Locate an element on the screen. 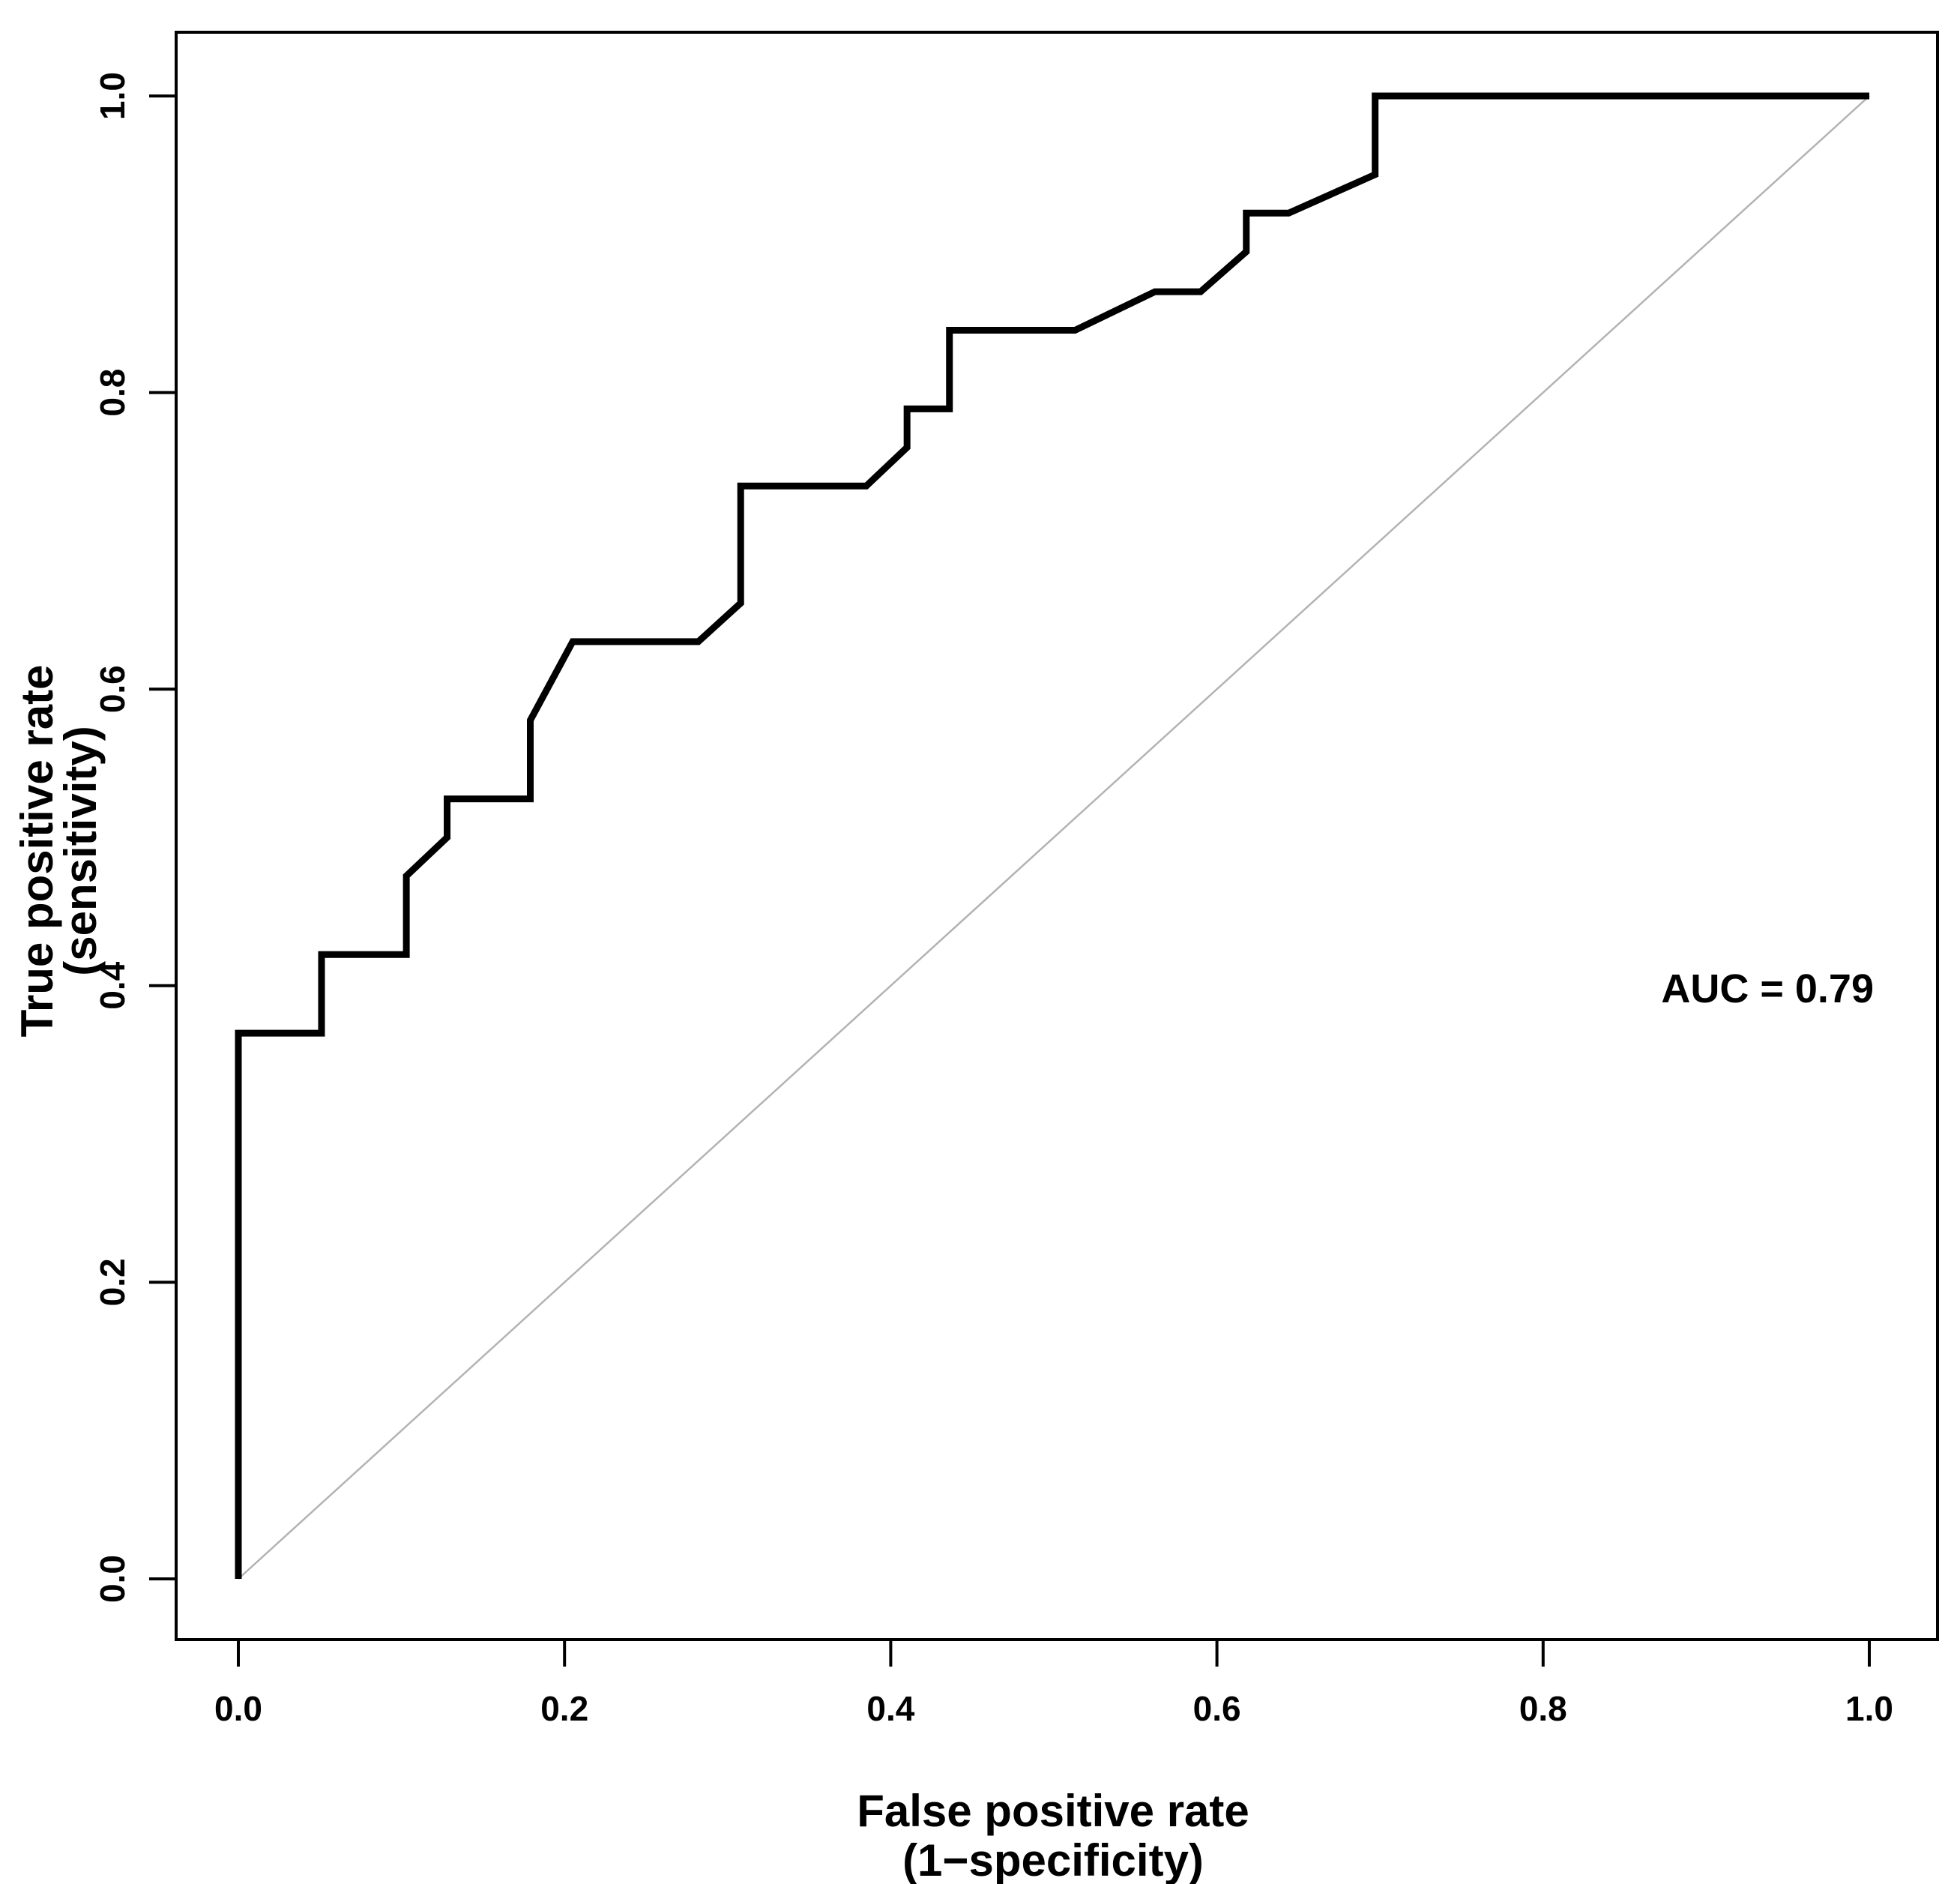  y-tick-label: 0.8 is located at coordinates (112, 393).